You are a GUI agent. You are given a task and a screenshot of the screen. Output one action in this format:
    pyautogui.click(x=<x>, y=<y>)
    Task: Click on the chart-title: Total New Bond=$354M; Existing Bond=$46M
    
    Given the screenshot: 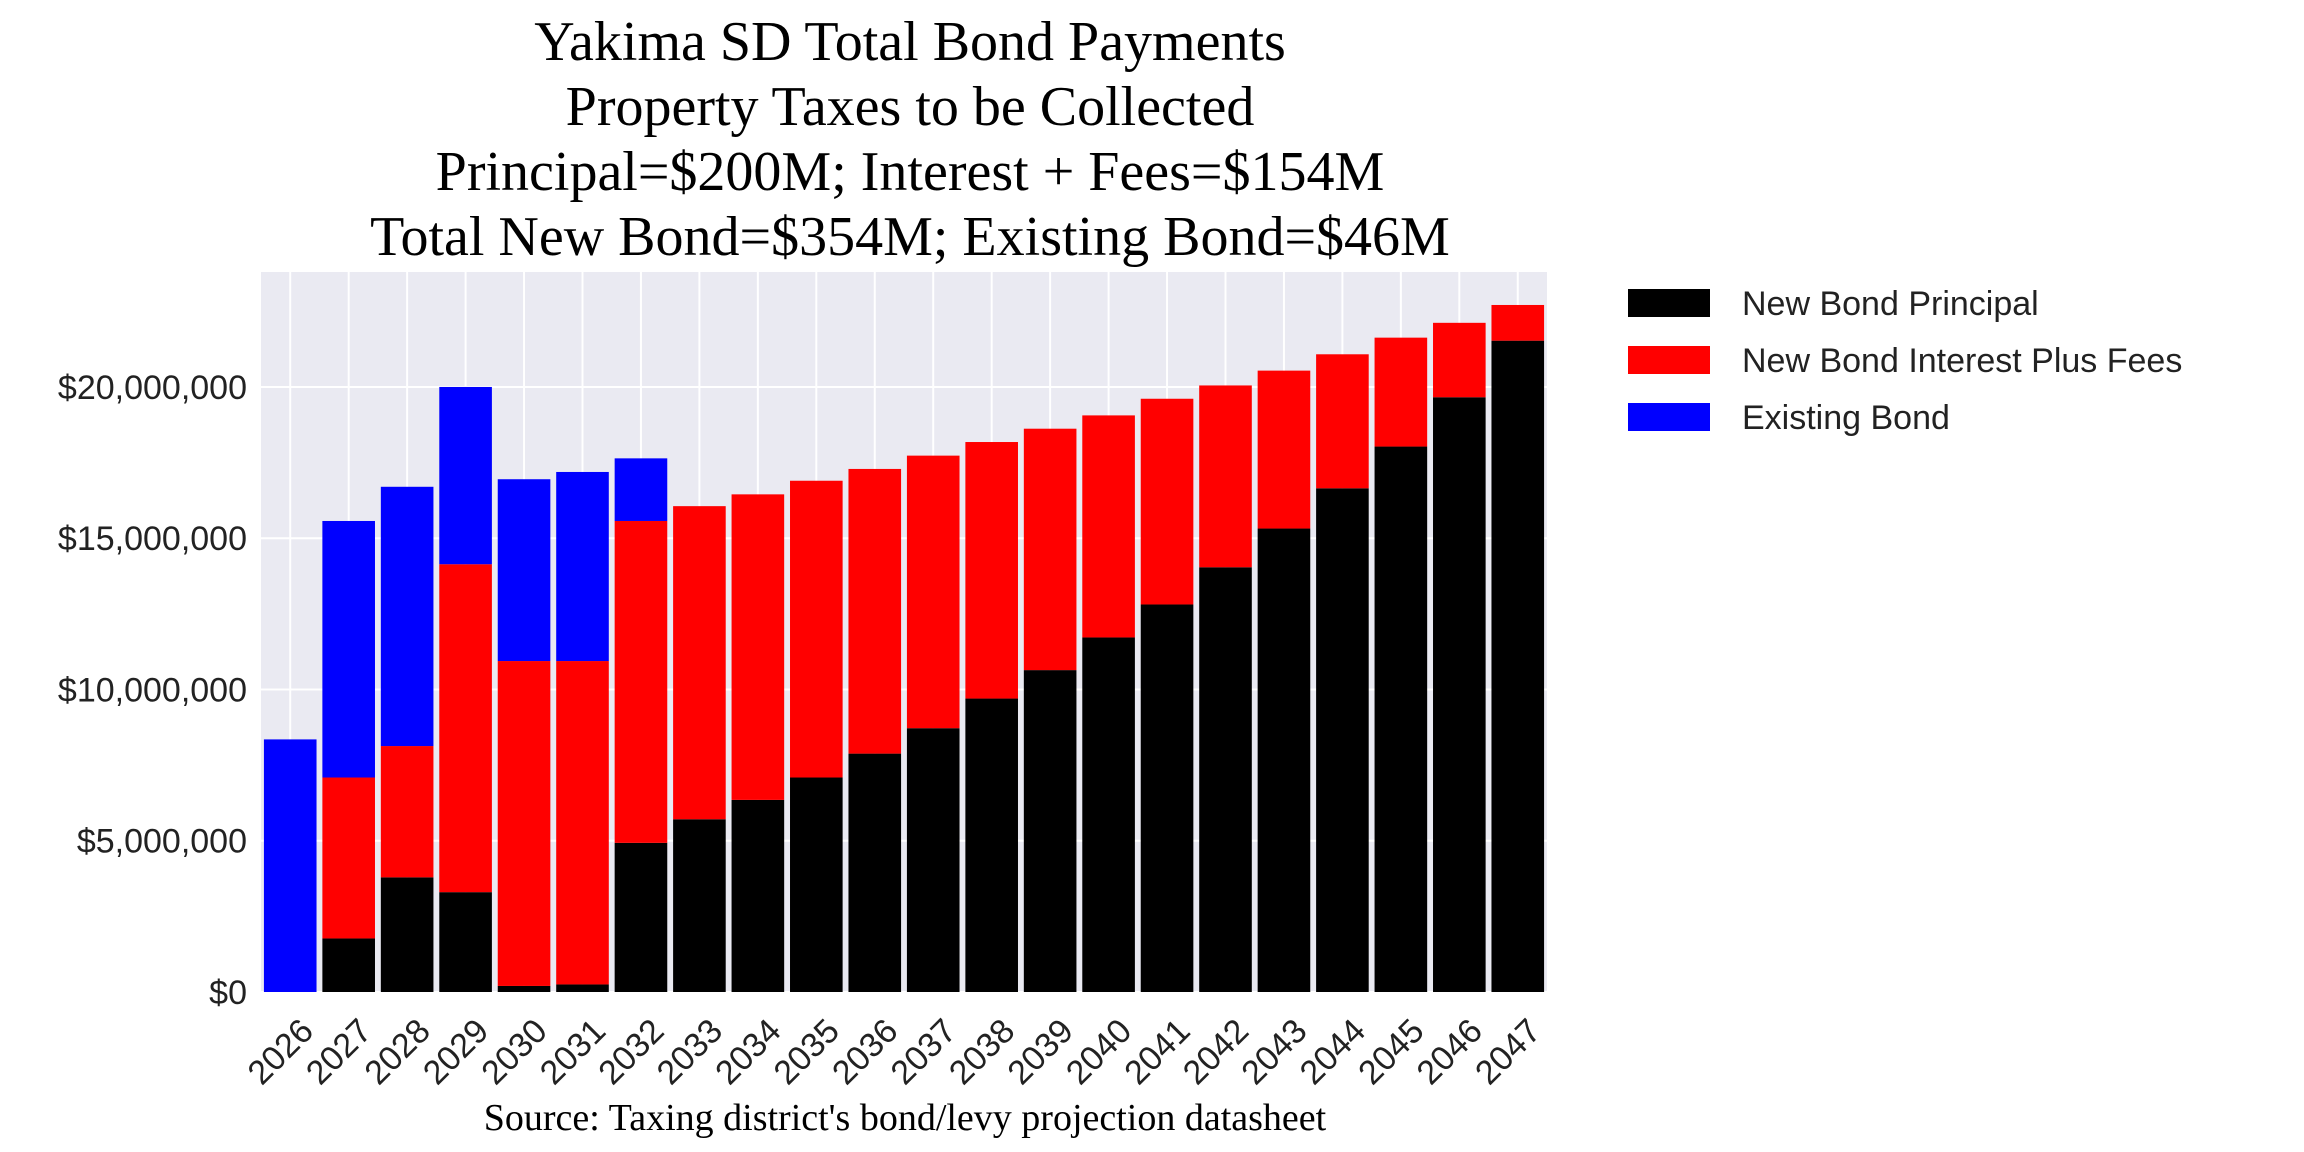 What is the action you would take?
    pyautogui.click(x=910, y=237)
    